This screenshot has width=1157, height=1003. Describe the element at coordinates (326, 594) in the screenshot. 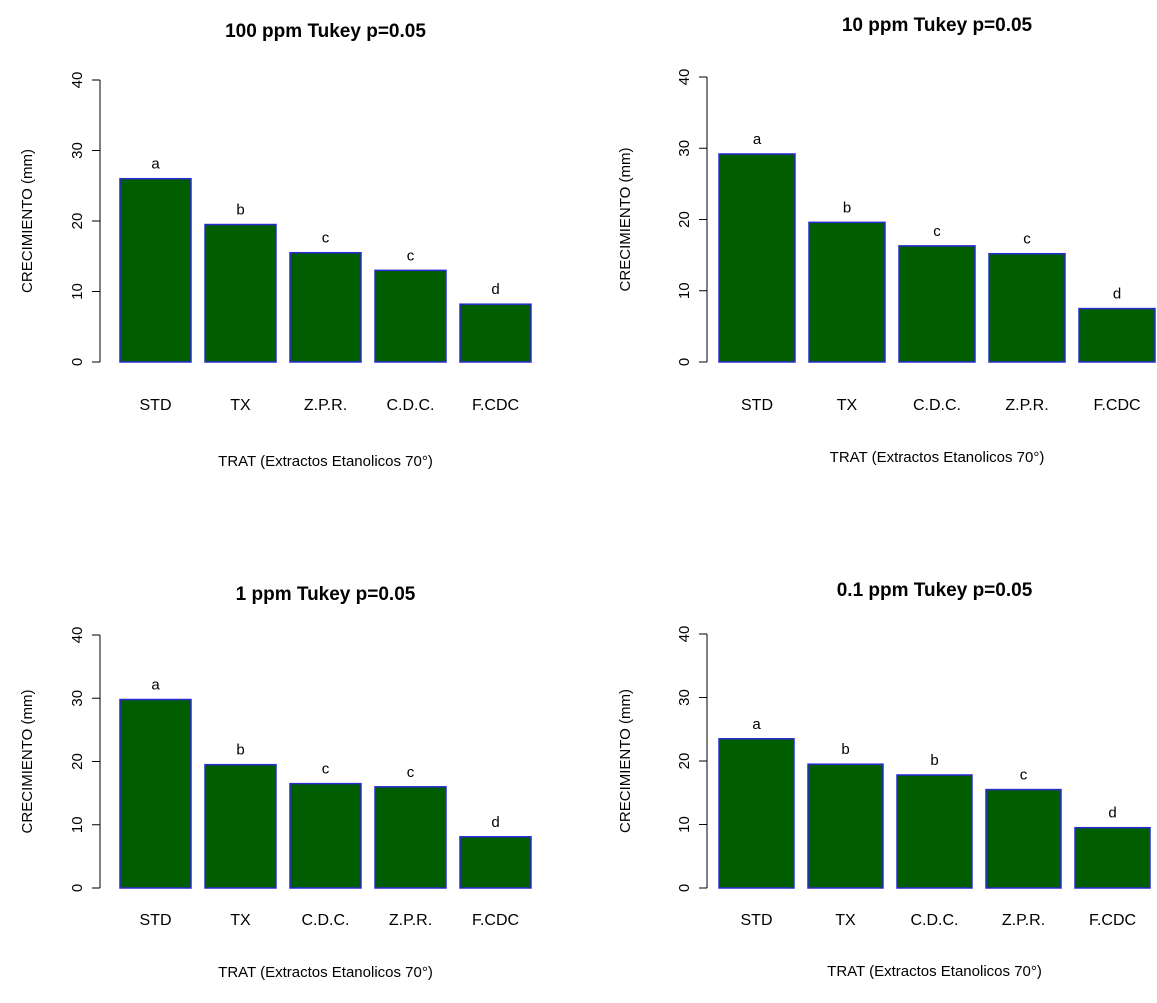

I see `chart-title: 1 ppm Tukey p=0.05` at that location.